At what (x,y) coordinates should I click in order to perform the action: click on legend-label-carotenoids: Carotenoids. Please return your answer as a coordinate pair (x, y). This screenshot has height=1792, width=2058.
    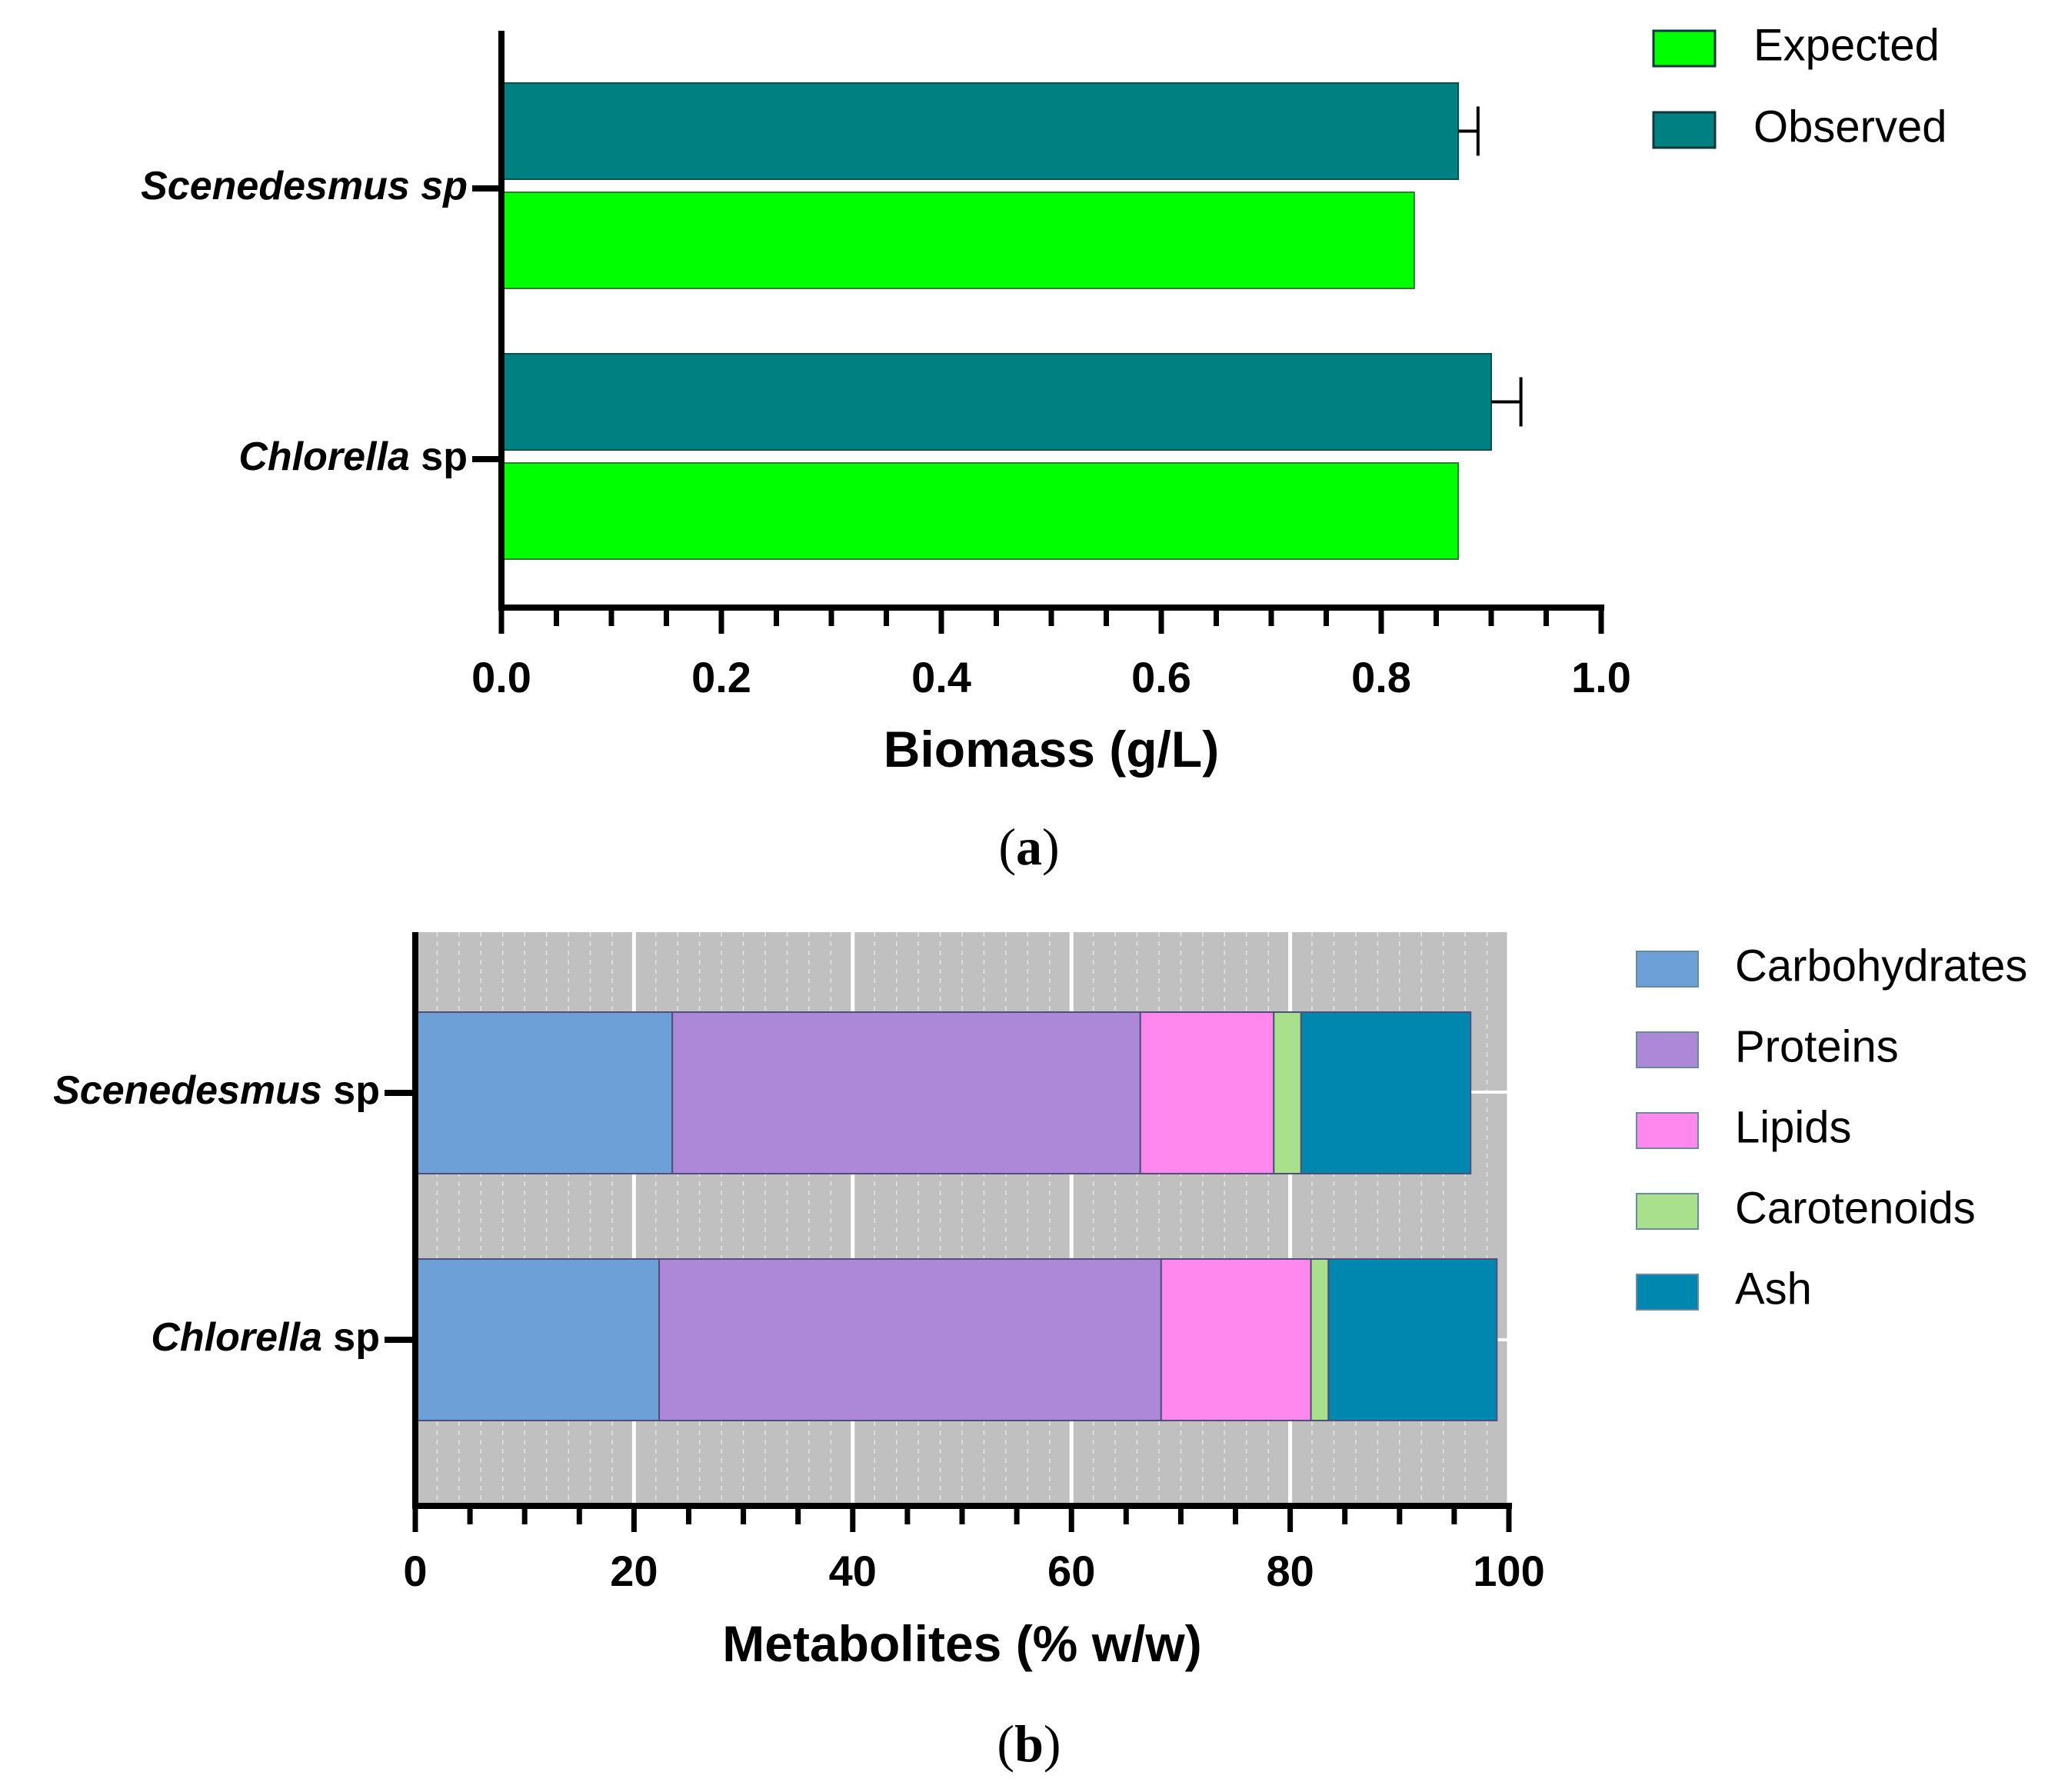
    Looking at the image, I should click on (1855, 1208).